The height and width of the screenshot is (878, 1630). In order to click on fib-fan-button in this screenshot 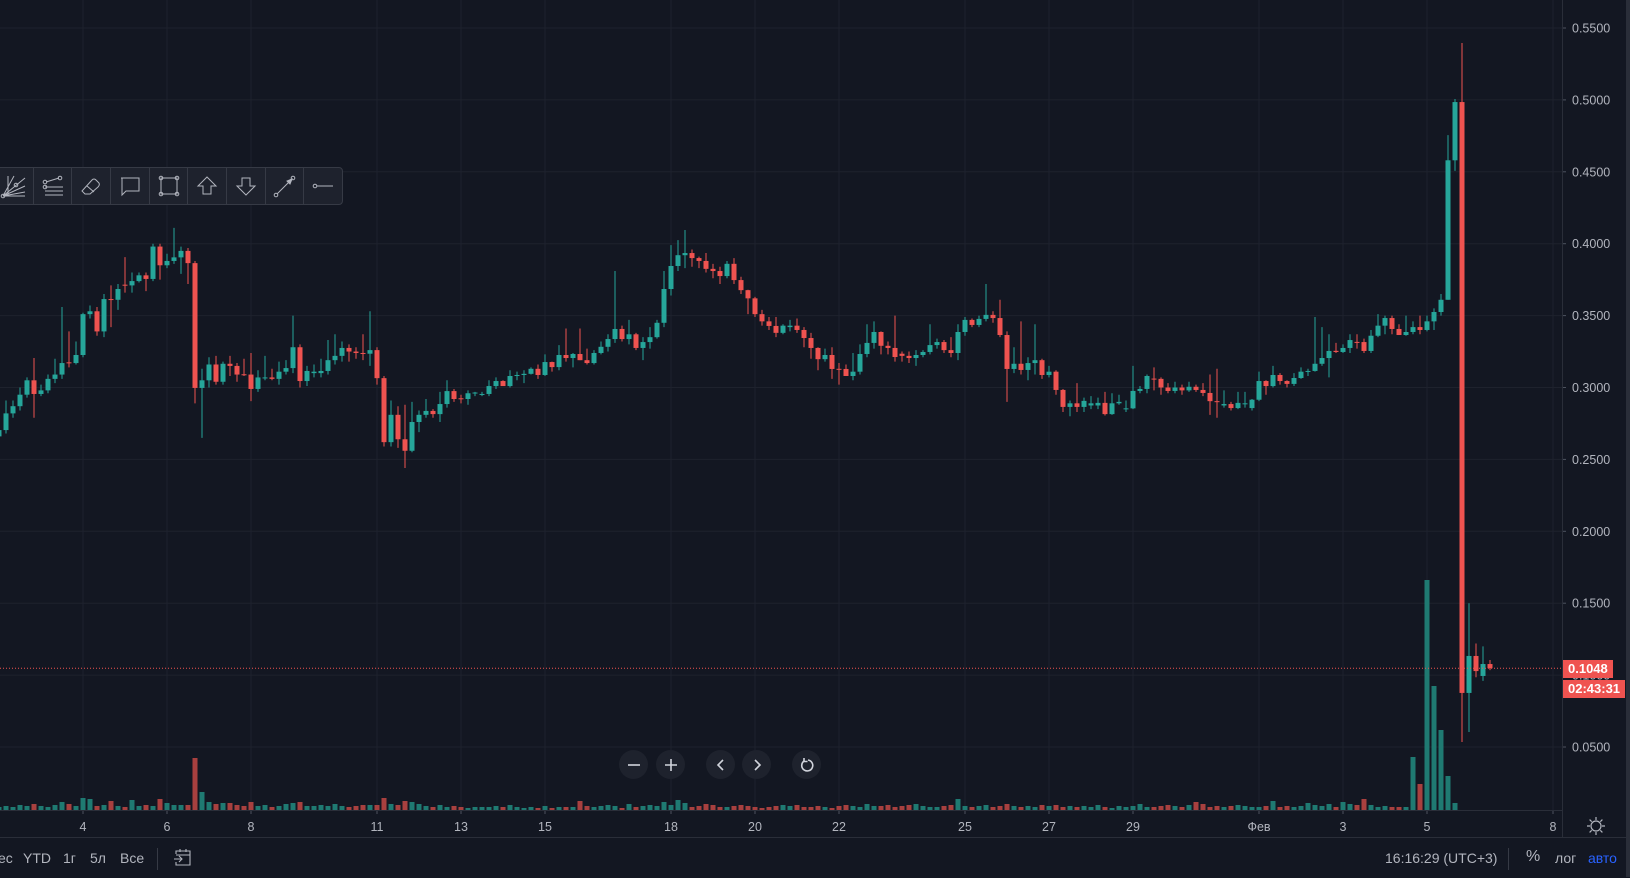, I will do `click(17, 186)`.